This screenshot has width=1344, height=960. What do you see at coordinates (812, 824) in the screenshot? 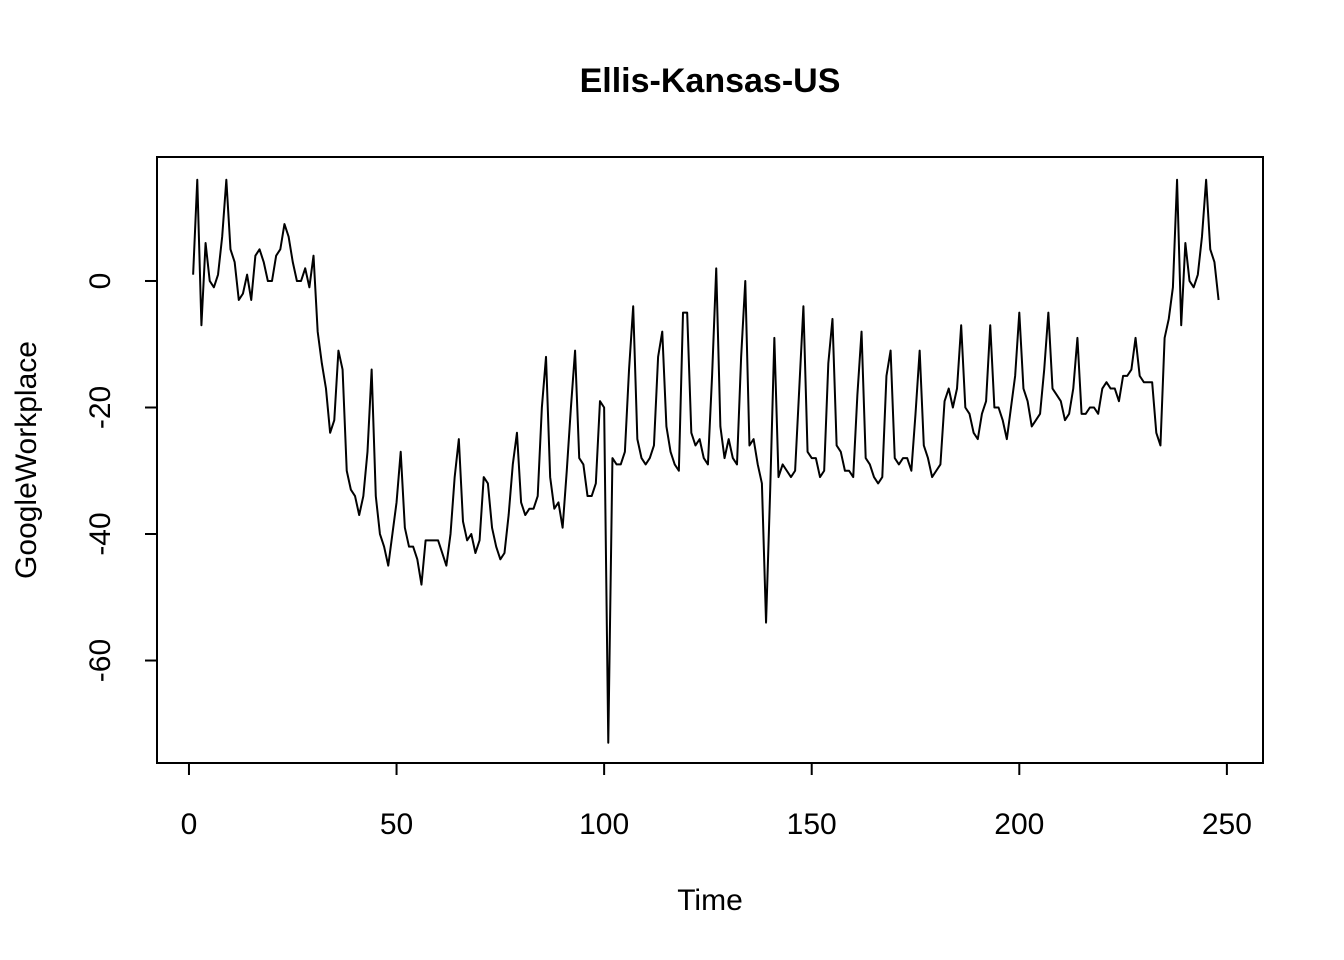
I see `x-tick-label: 150` at bounding box center [812, 824].